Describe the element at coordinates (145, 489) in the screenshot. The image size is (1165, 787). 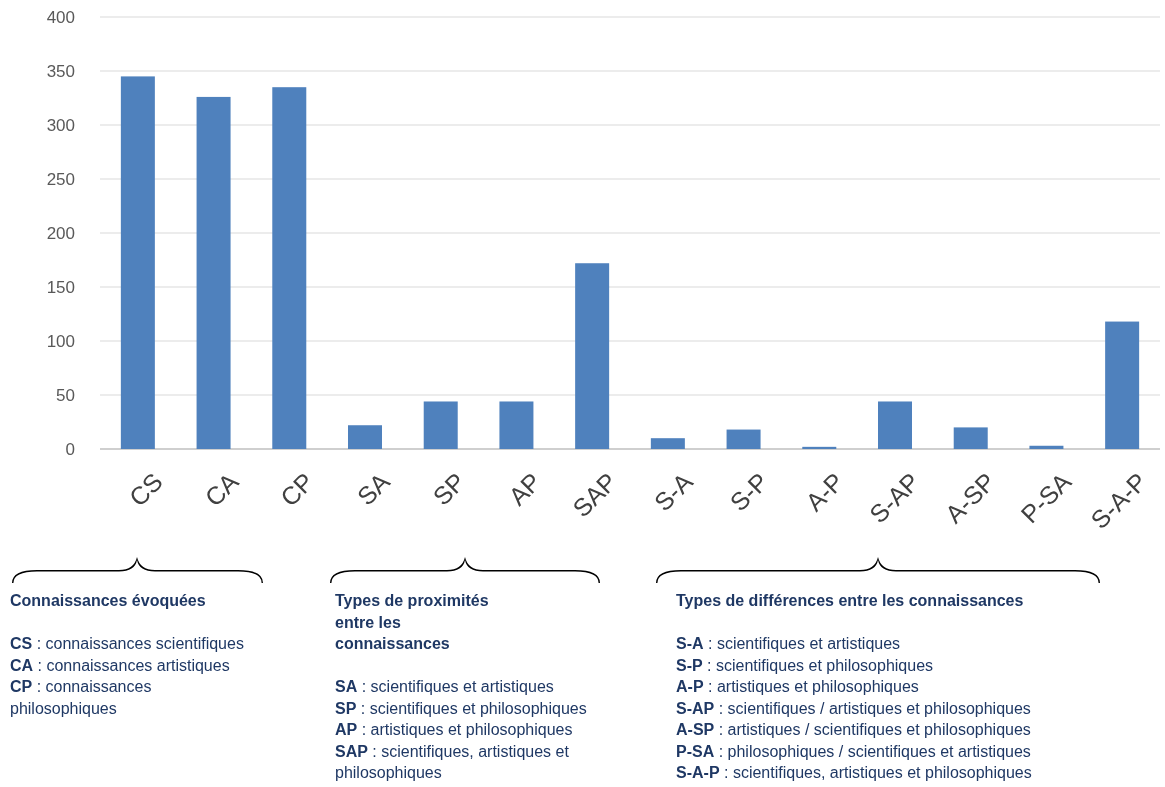
I see `x-tick-label: CS` at that location.